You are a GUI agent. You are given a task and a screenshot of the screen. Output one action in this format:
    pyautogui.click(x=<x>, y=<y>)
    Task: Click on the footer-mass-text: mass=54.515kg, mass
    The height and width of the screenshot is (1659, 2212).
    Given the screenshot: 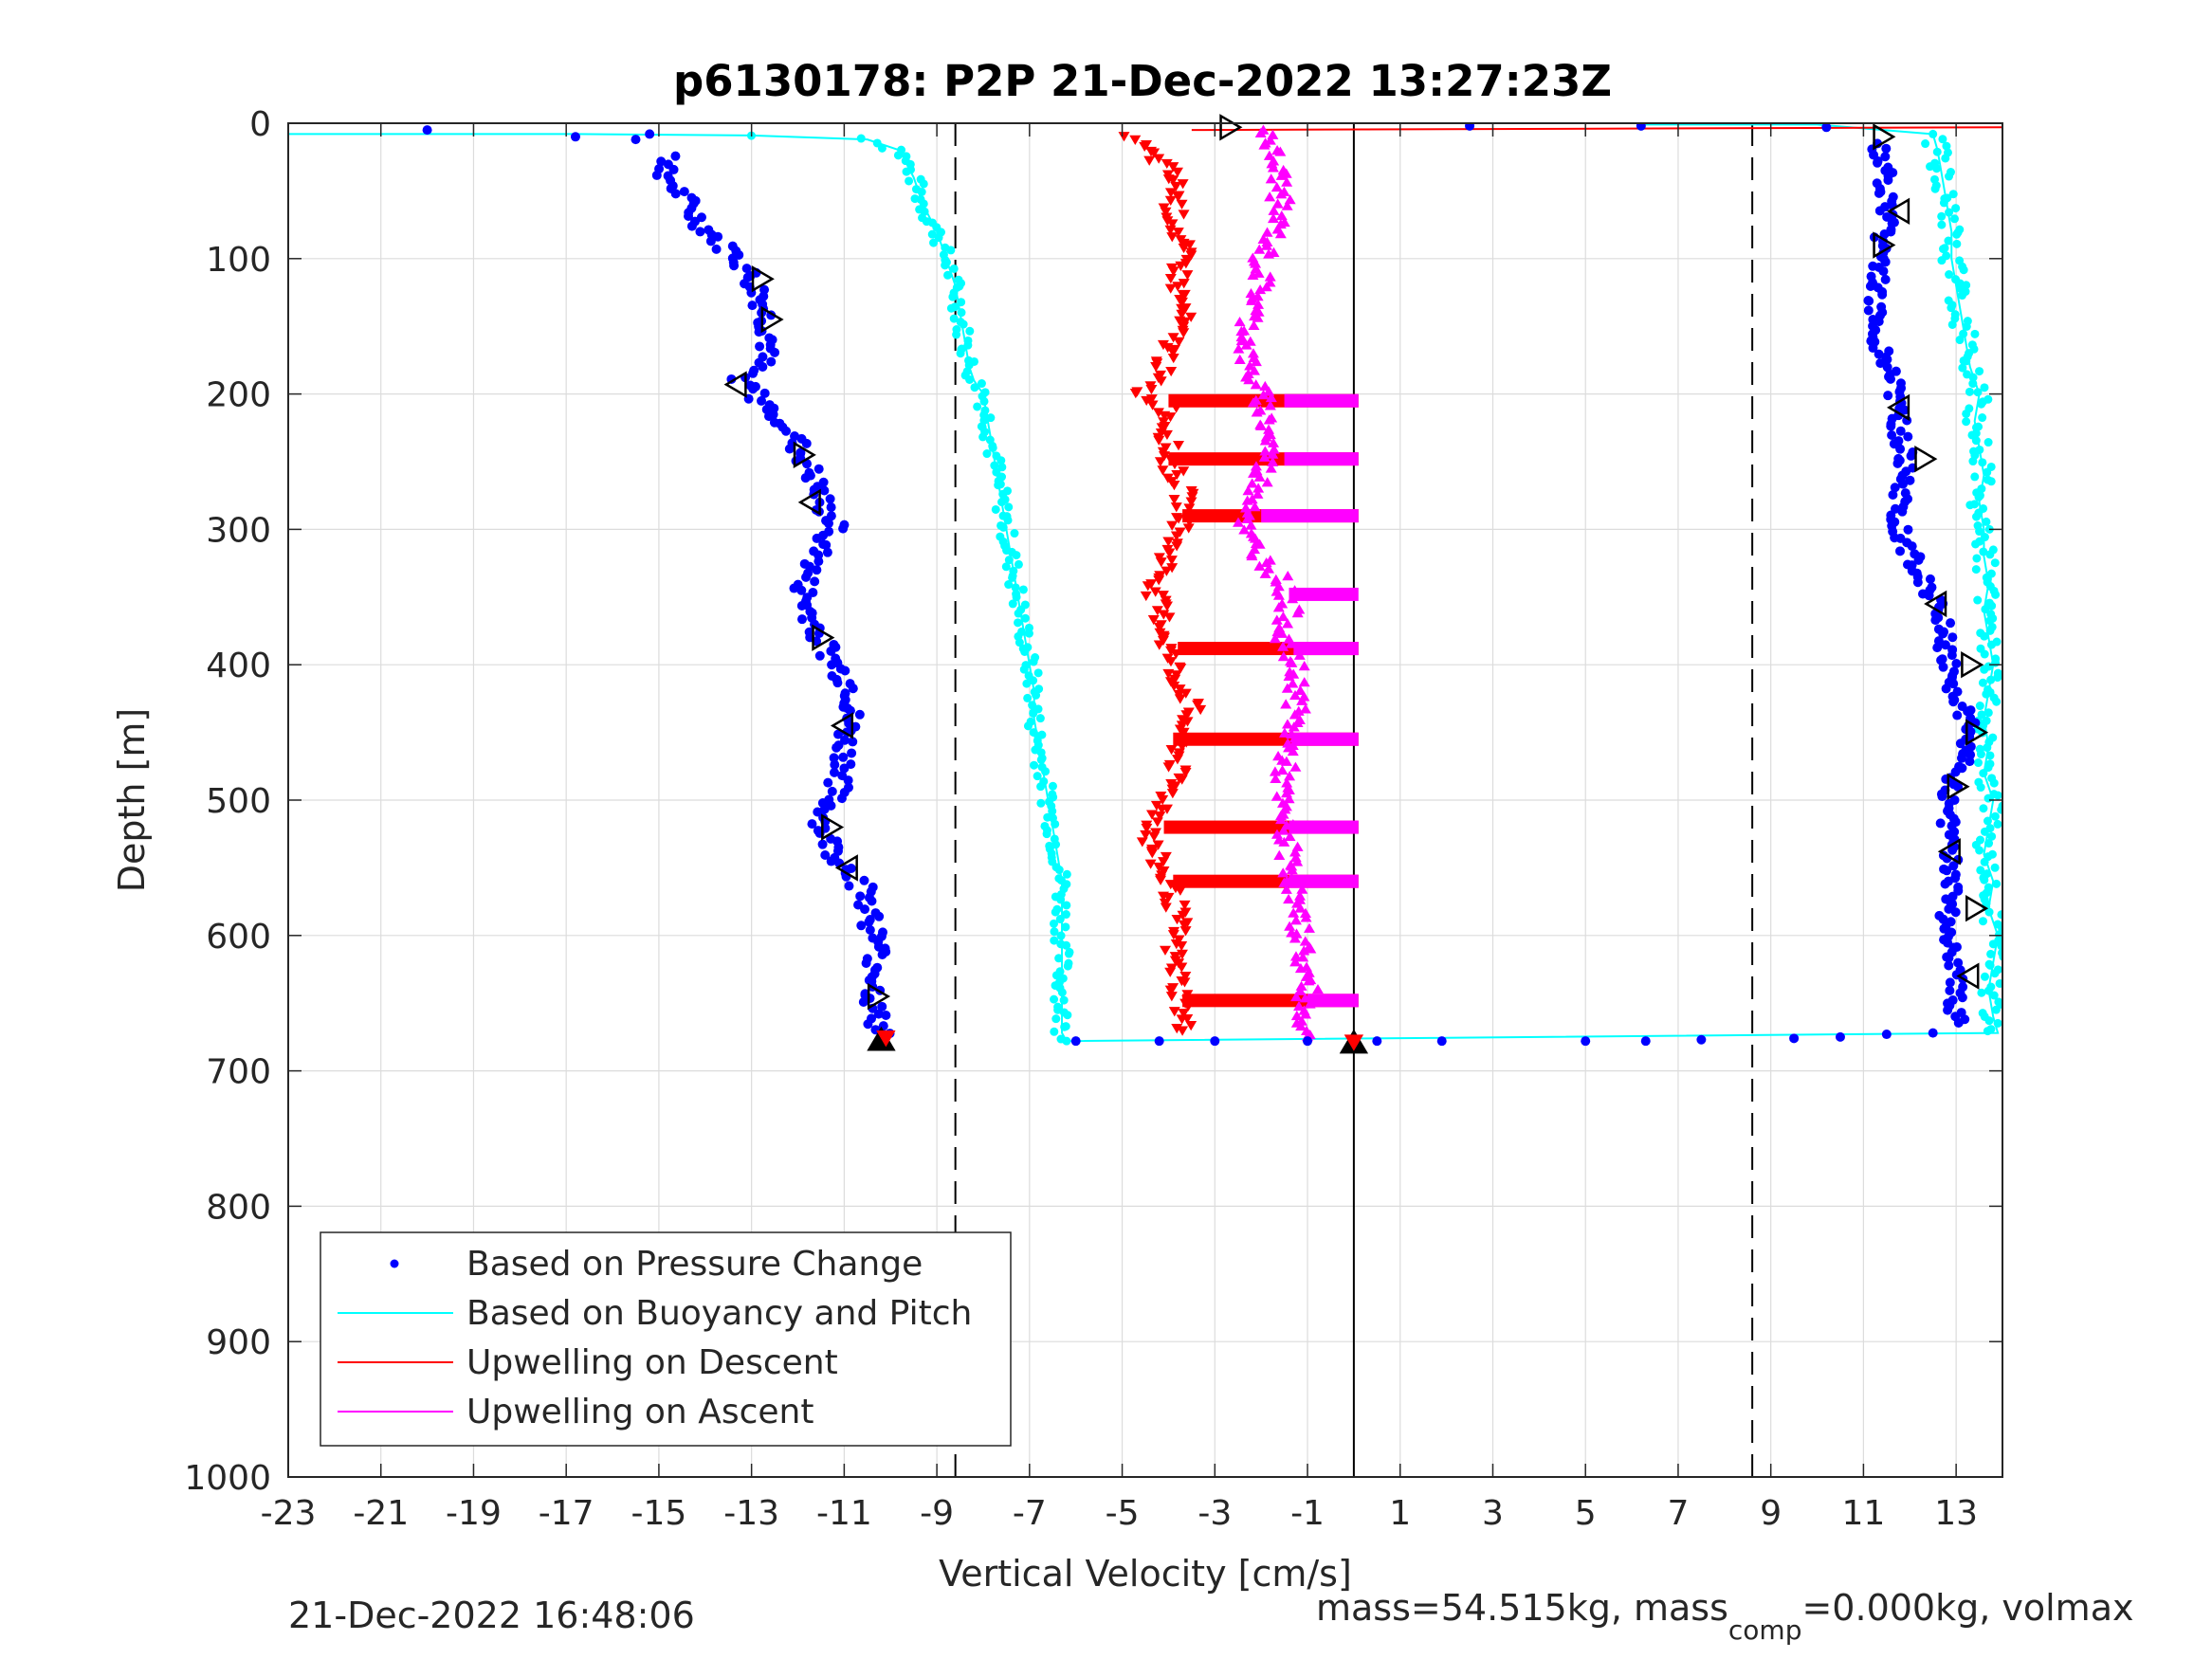 What is the action you would take?
    pyautogui.click(x=1522, y=1608)
    